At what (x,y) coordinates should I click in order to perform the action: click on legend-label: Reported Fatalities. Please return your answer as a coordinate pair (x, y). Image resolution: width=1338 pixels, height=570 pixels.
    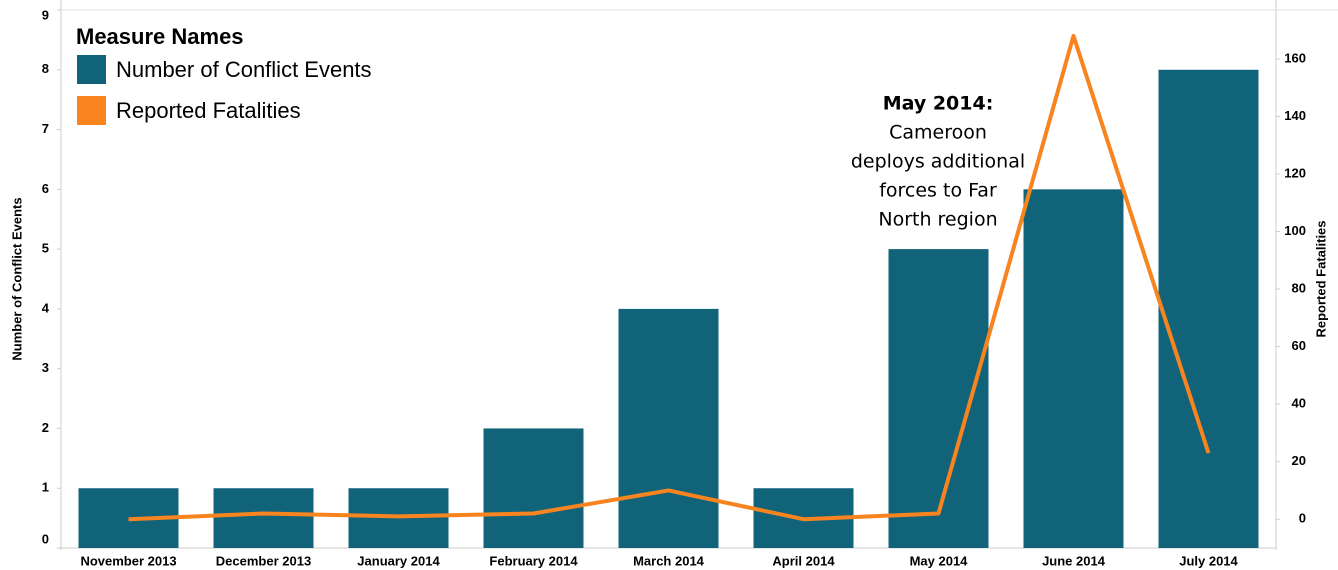
    Looking at the image, I should click on (208, 110).